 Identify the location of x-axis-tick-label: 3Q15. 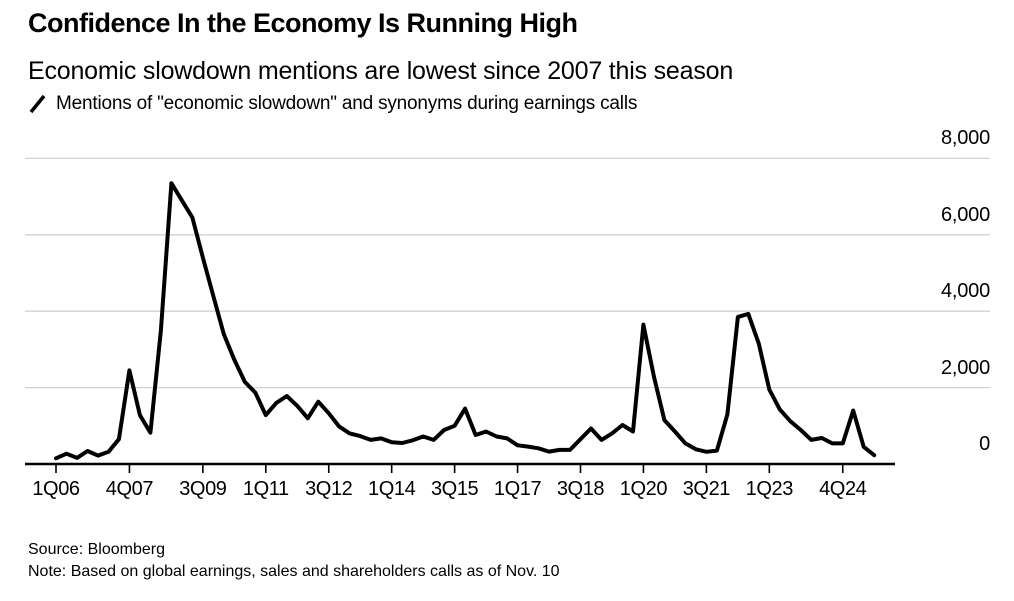
(454, 489).